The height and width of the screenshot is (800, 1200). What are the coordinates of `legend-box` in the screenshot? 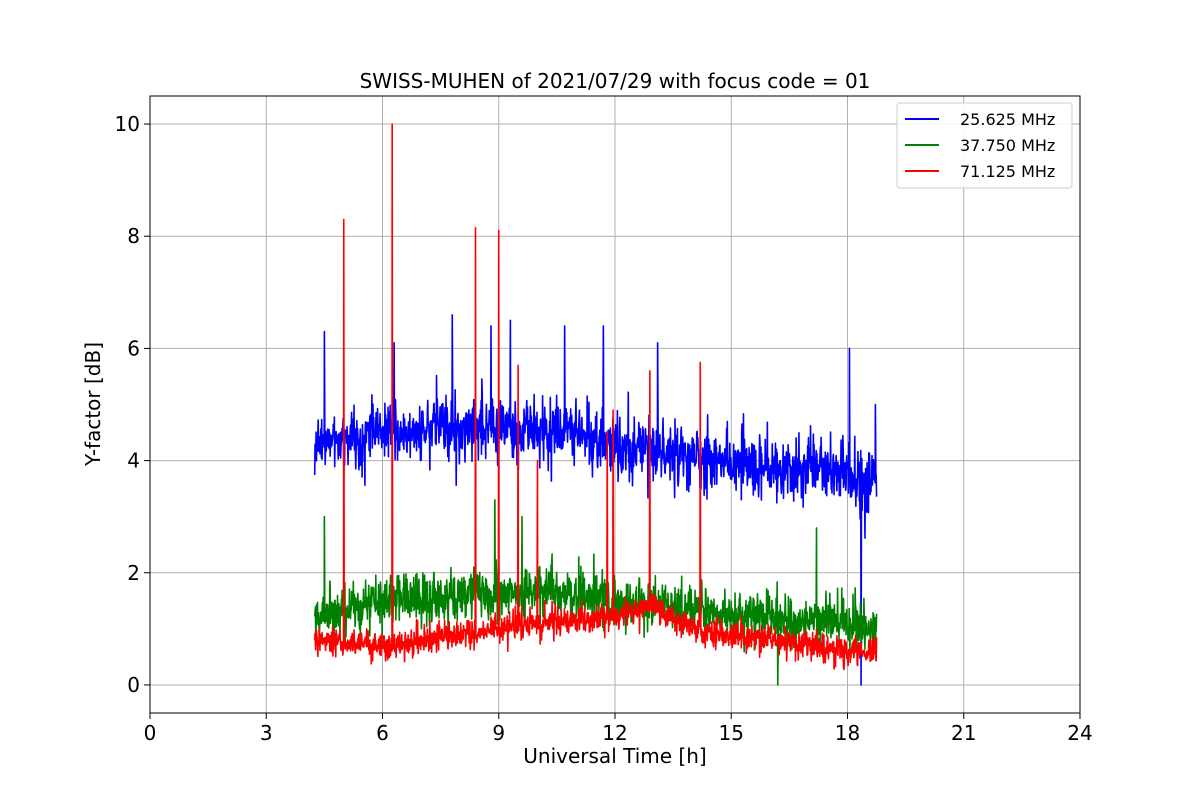 It's located at (984, 145).